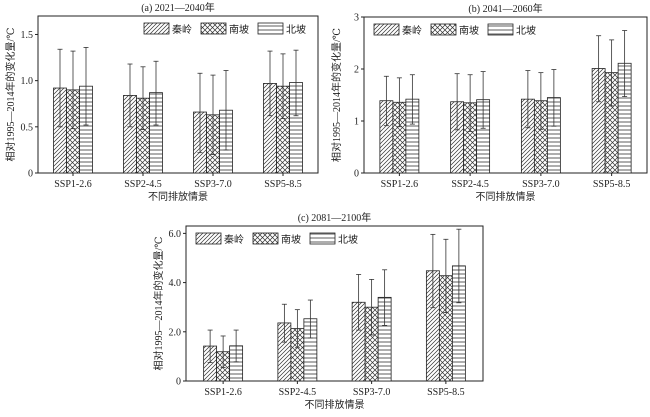  I want to click on chart-title: (c) 2081—2100年, so click(335, 217).